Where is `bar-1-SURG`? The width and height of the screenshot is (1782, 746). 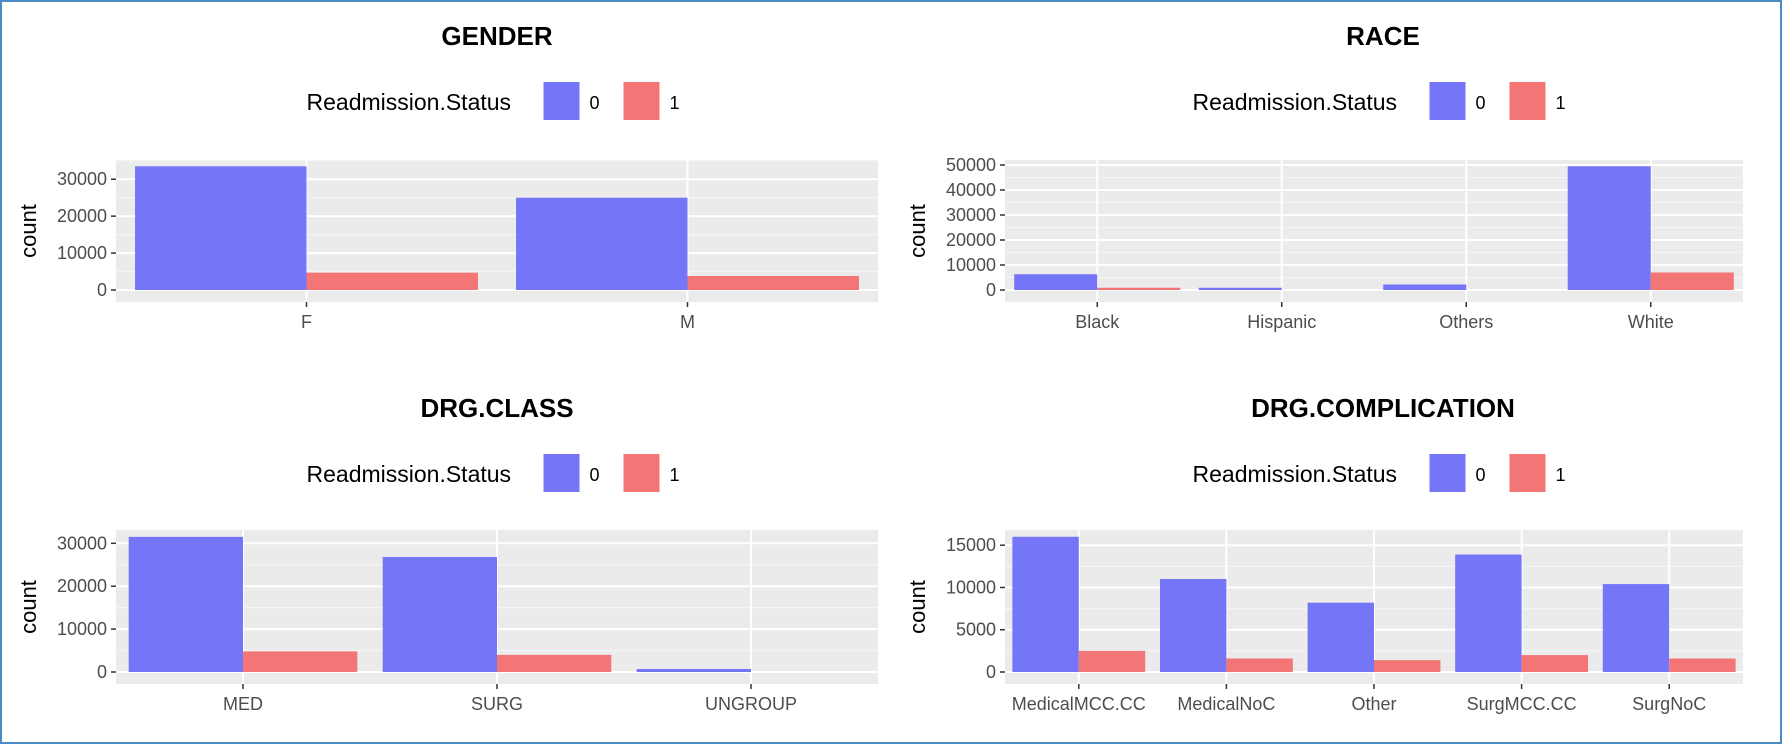
bar-1-SURG is located at coordinates (554, 663).